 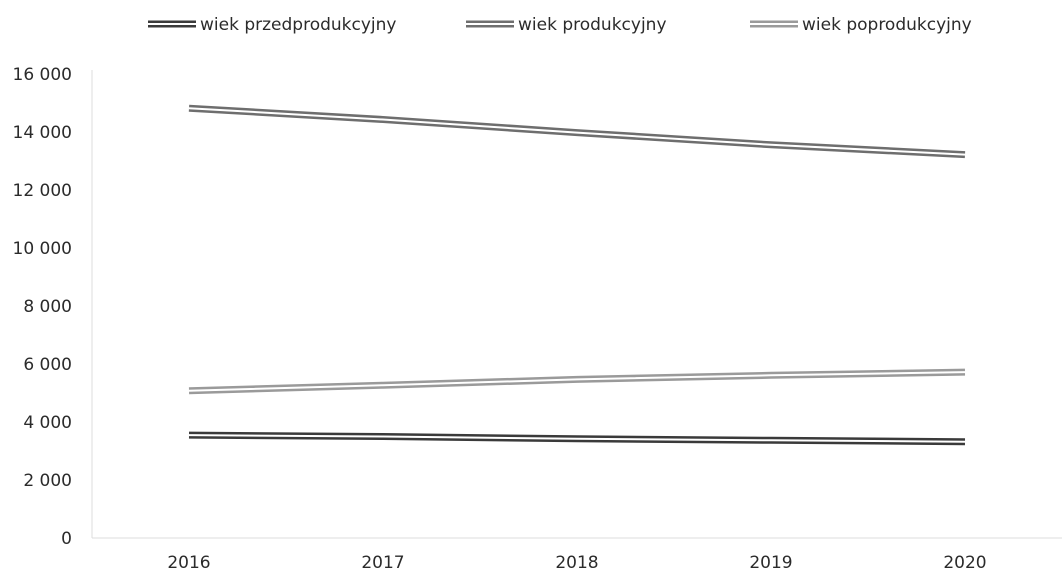 I want to click on legend-item-1: wiek przedprodukcyjny, so click(x=272, y=25).